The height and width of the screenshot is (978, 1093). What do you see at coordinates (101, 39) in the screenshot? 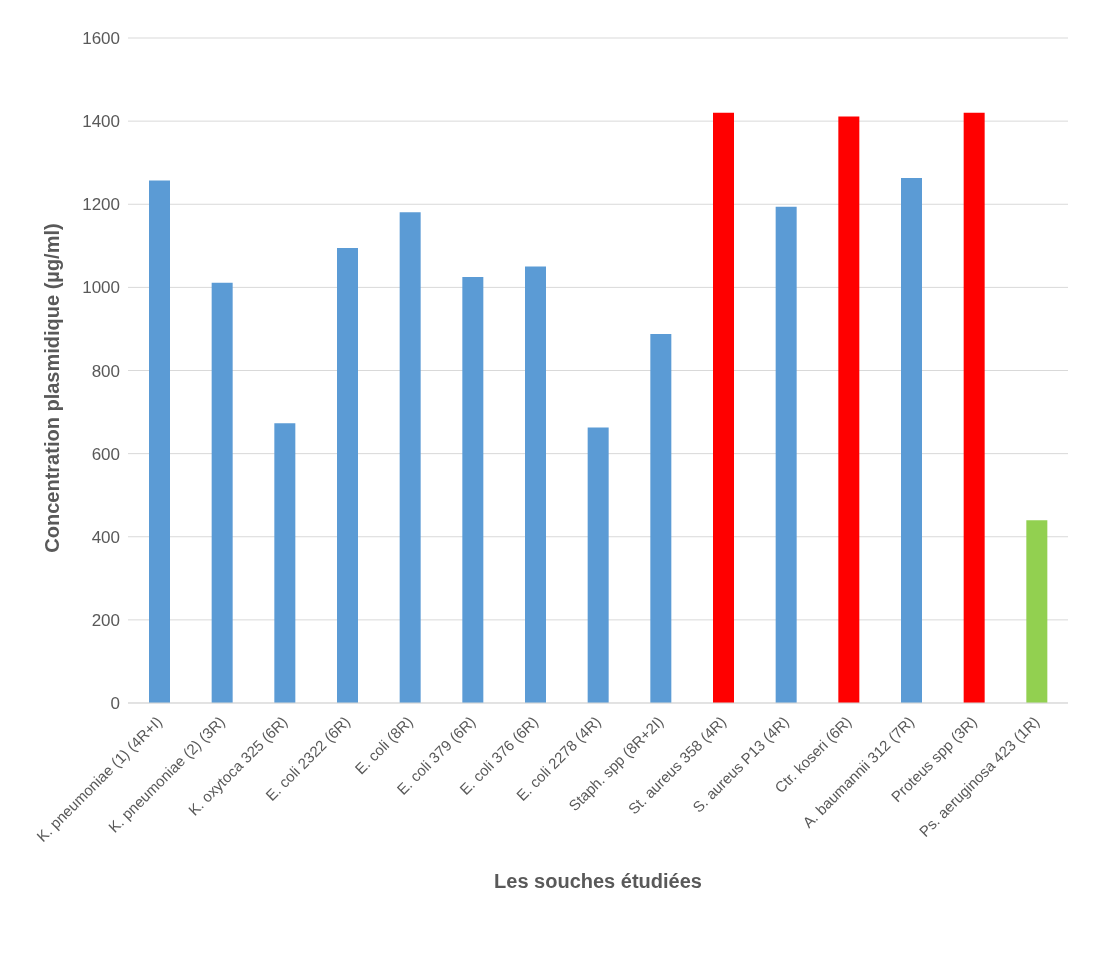
I see `y-tick-label: 1600` at bounding box center [101, 39].